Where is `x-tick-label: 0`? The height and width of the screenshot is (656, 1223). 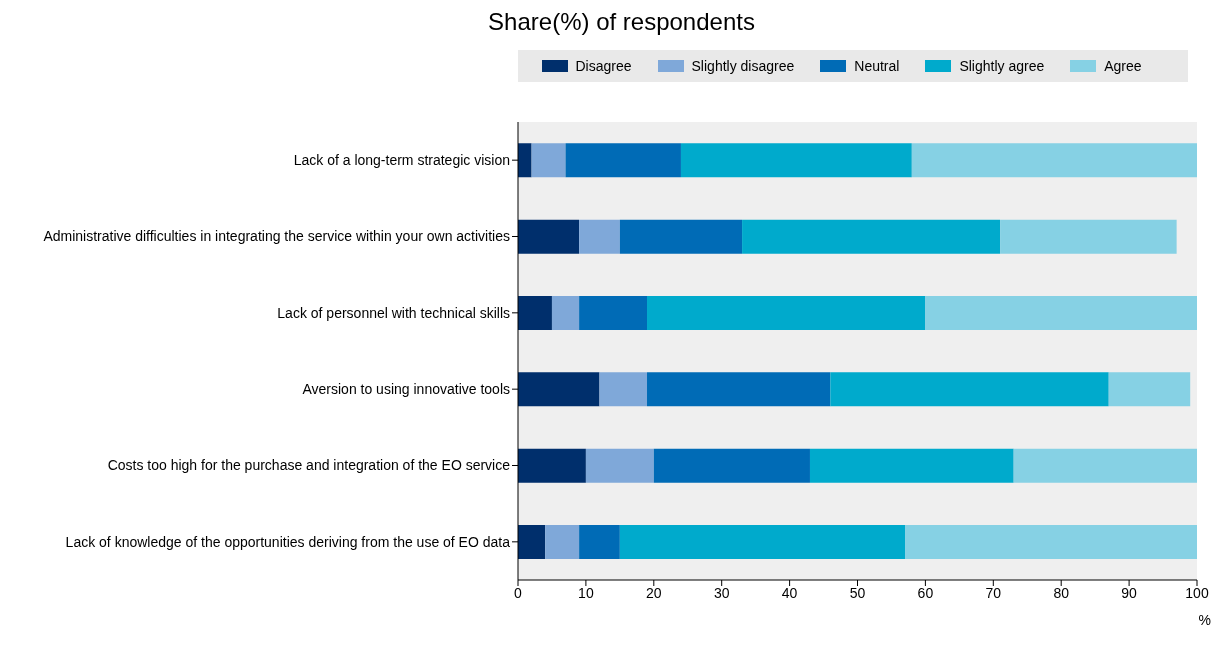 x-tick-label: 0 is located at coordinates (518, 592).